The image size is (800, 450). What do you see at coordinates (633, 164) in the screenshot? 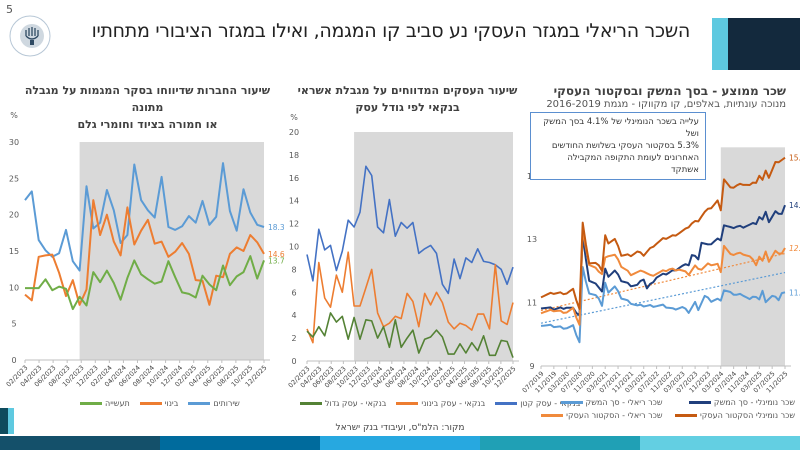
I see `annotation-line3: האחרונים לעומת התקופה המקבילה אשתקד` at bounding box center [633, 164].